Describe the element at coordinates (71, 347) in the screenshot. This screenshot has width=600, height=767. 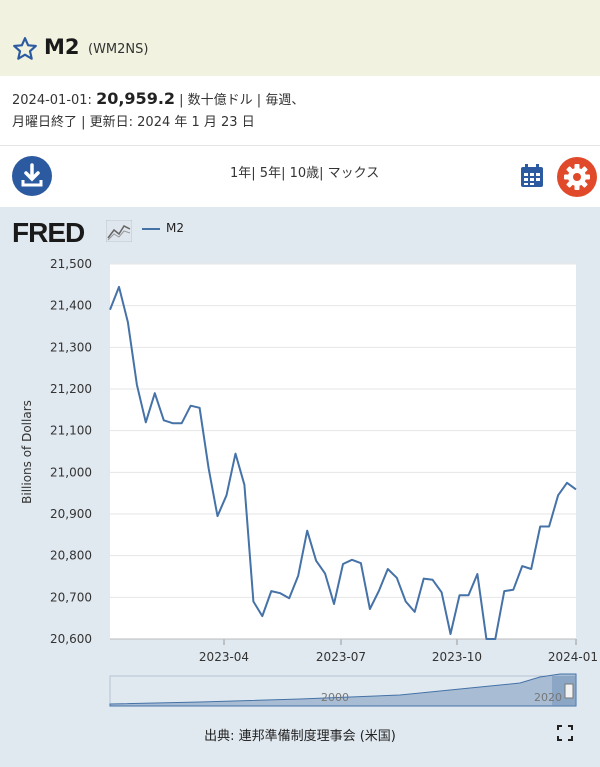
I see `y-tick-label: 21,300` at that location.